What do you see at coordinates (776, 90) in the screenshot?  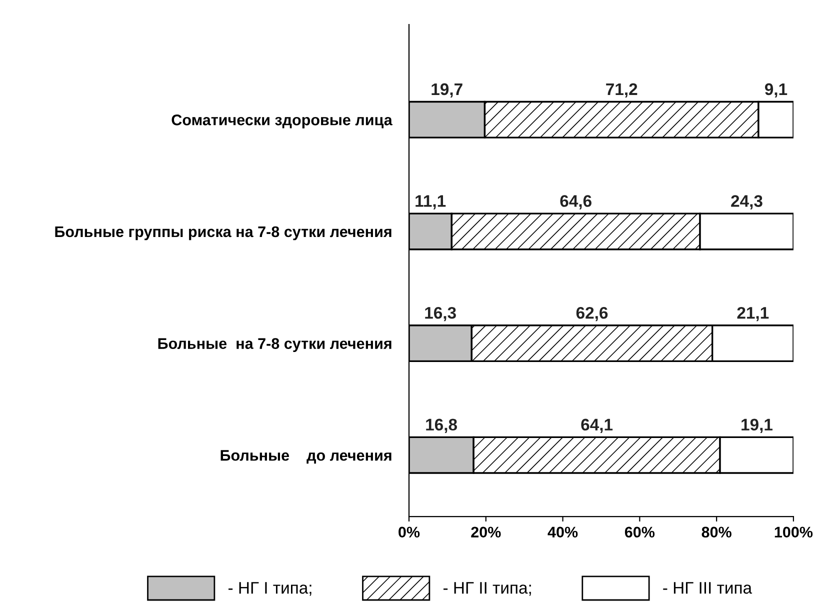 I see `data-label: 9,1` at bounding box center [776, 90].